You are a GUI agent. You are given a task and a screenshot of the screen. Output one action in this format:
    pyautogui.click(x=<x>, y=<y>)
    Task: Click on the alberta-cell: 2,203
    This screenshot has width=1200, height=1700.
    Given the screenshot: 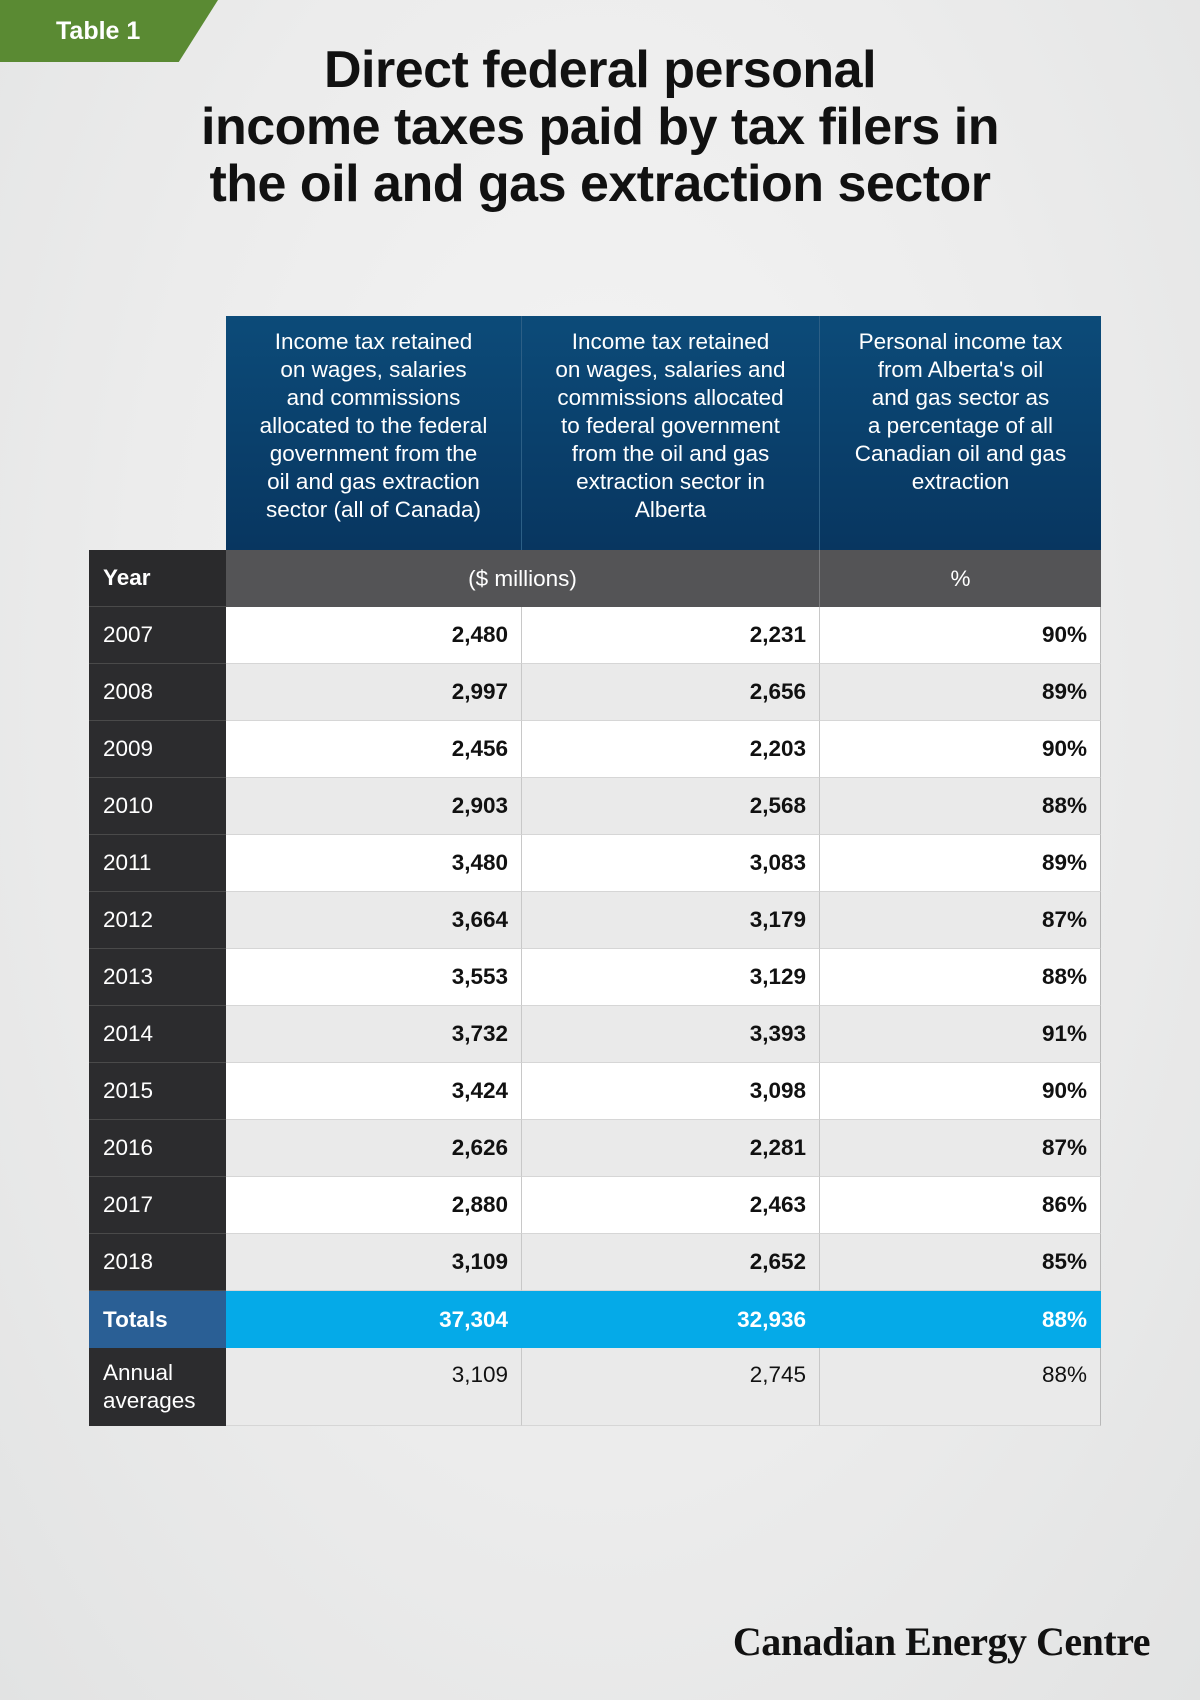 What is the action you would take?
    pyautogui.click(x=671, y=749)
    